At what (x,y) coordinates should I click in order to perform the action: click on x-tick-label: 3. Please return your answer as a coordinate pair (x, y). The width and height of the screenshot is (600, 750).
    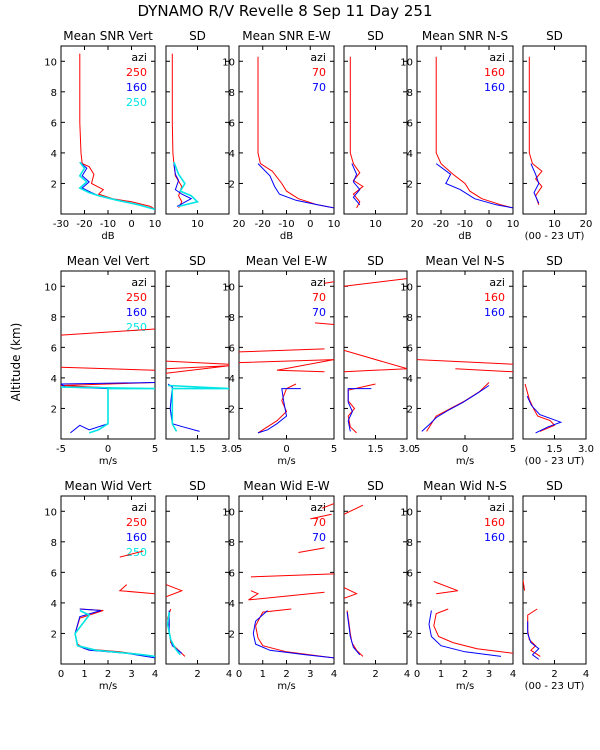
    Looking at the image, I should click on (489, 674).